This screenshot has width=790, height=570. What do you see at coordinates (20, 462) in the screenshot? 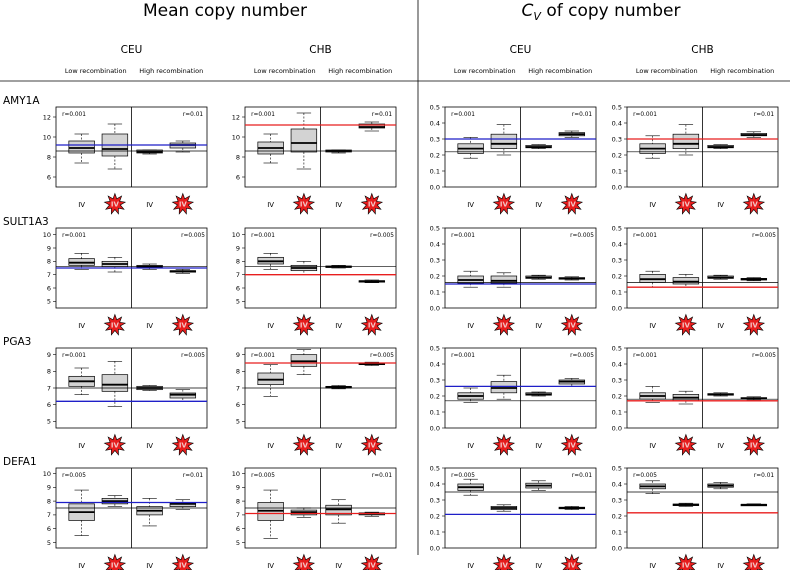
I see `gene-label: DEFA1` at bounding box center [20, 462].